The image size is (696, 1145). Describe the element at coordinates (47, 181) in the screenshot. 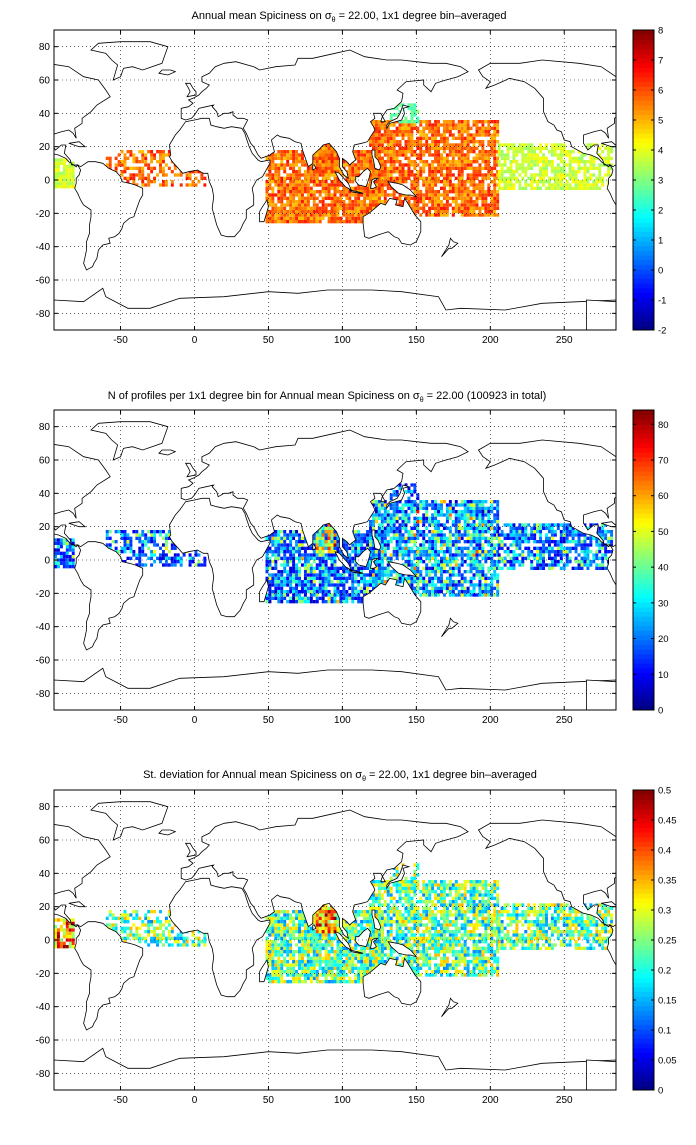

I see `y-tick-label: 0` at that location.